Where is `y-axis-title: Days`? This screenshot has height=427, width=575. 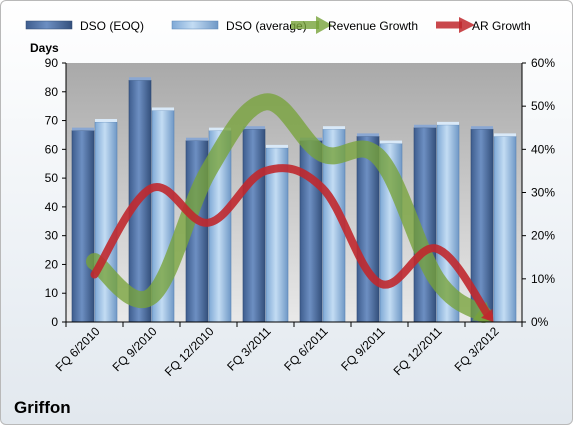
y-axis-title: Days is located at coordinates (44, 48).